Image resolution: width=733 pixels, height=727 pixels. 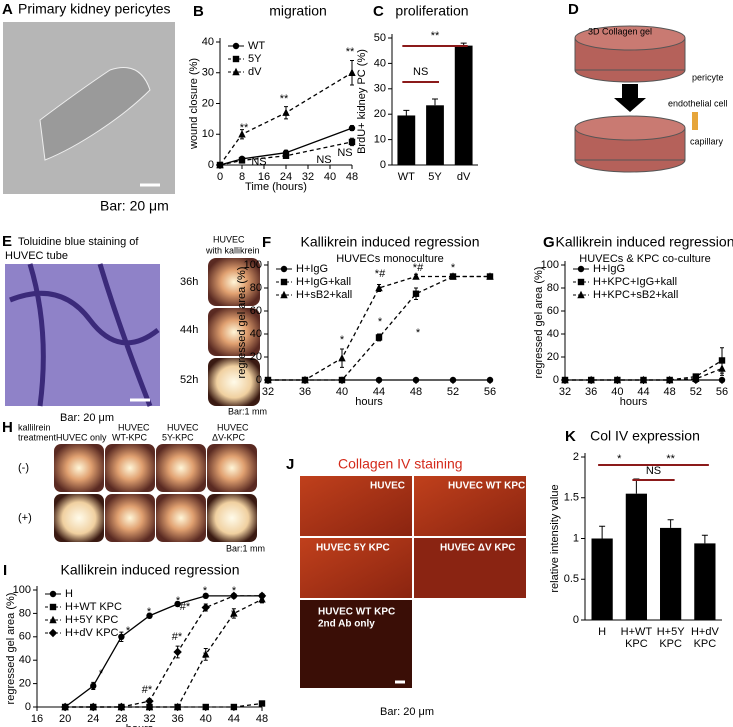 What do you see at coordinates (259, 380) in the screenshot?
I see `y-tick-label: 0` at bounding box center [259, 380].